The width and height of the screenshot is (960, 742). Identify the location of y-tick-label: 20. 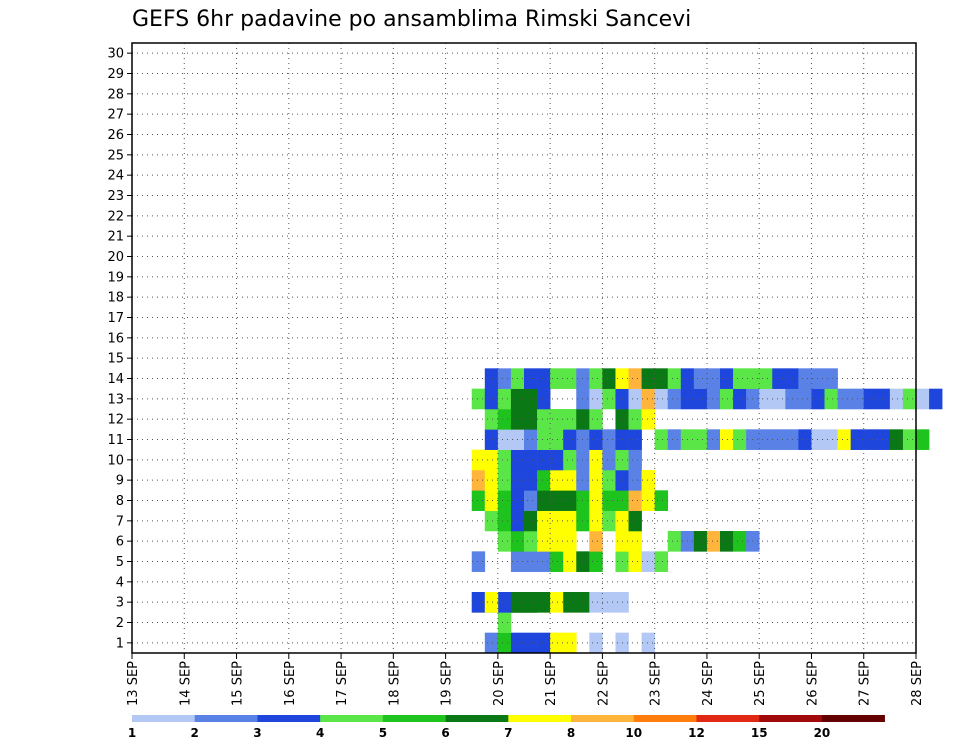
(115, 257).